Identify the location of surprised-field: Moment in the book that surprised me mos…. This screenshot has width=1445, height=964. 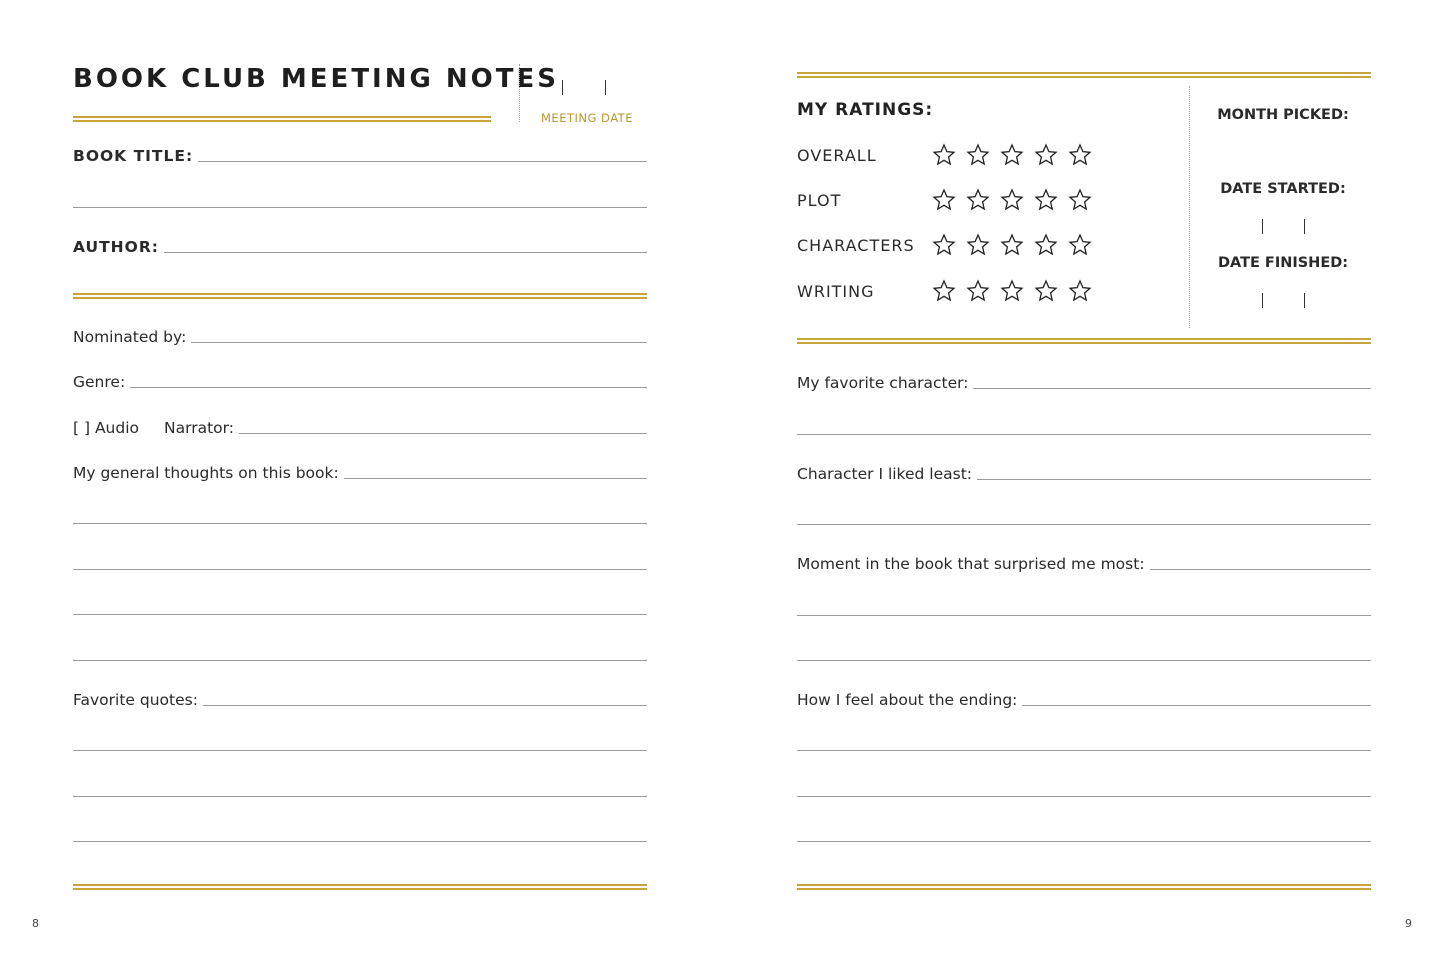
(1084, 561).